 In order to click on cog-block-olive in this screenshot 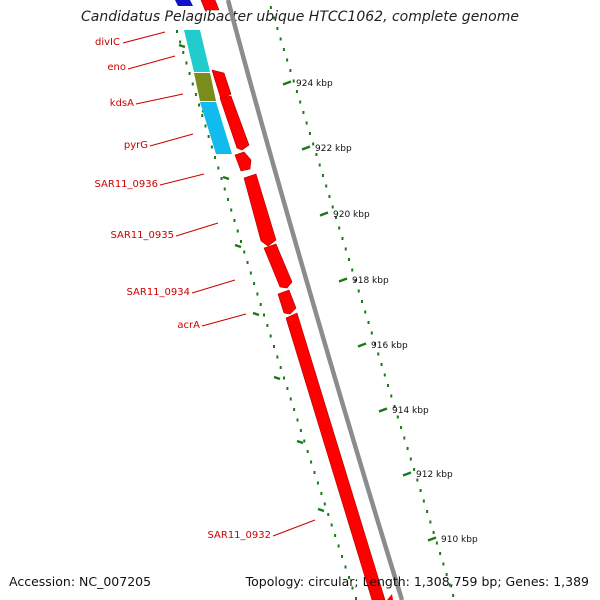, I will do `click(205, 87)`.